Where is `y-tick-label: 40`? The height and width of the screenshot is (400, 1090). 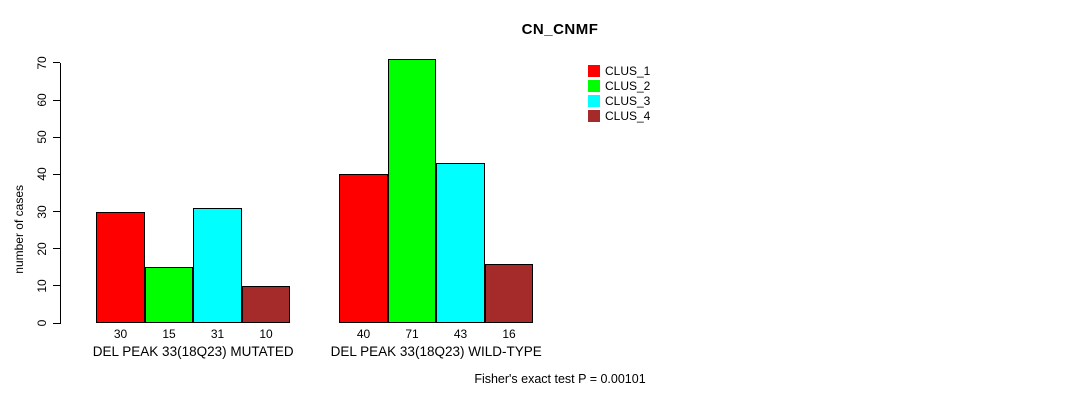 y-tick-label: 40 is located at coordinates (42, 174).